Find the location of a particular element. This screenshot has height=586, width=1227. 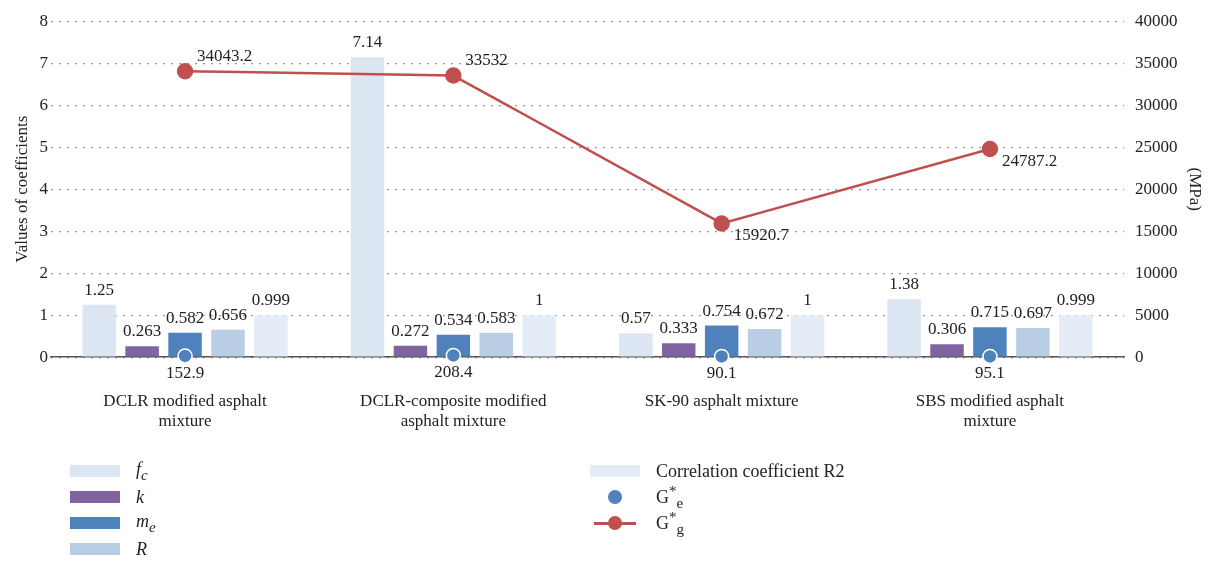

data-label: 0.754 is located at coordinates (722, 310).